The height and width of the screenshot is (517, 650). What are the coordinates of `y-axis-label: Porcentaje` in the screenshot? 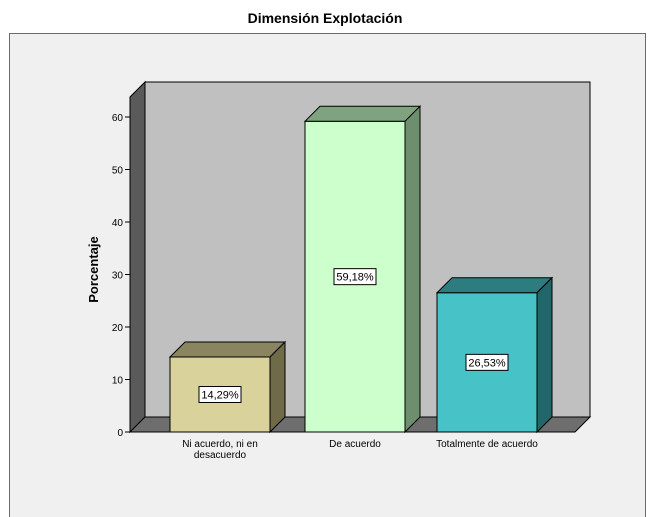 It's located at (93, 269).